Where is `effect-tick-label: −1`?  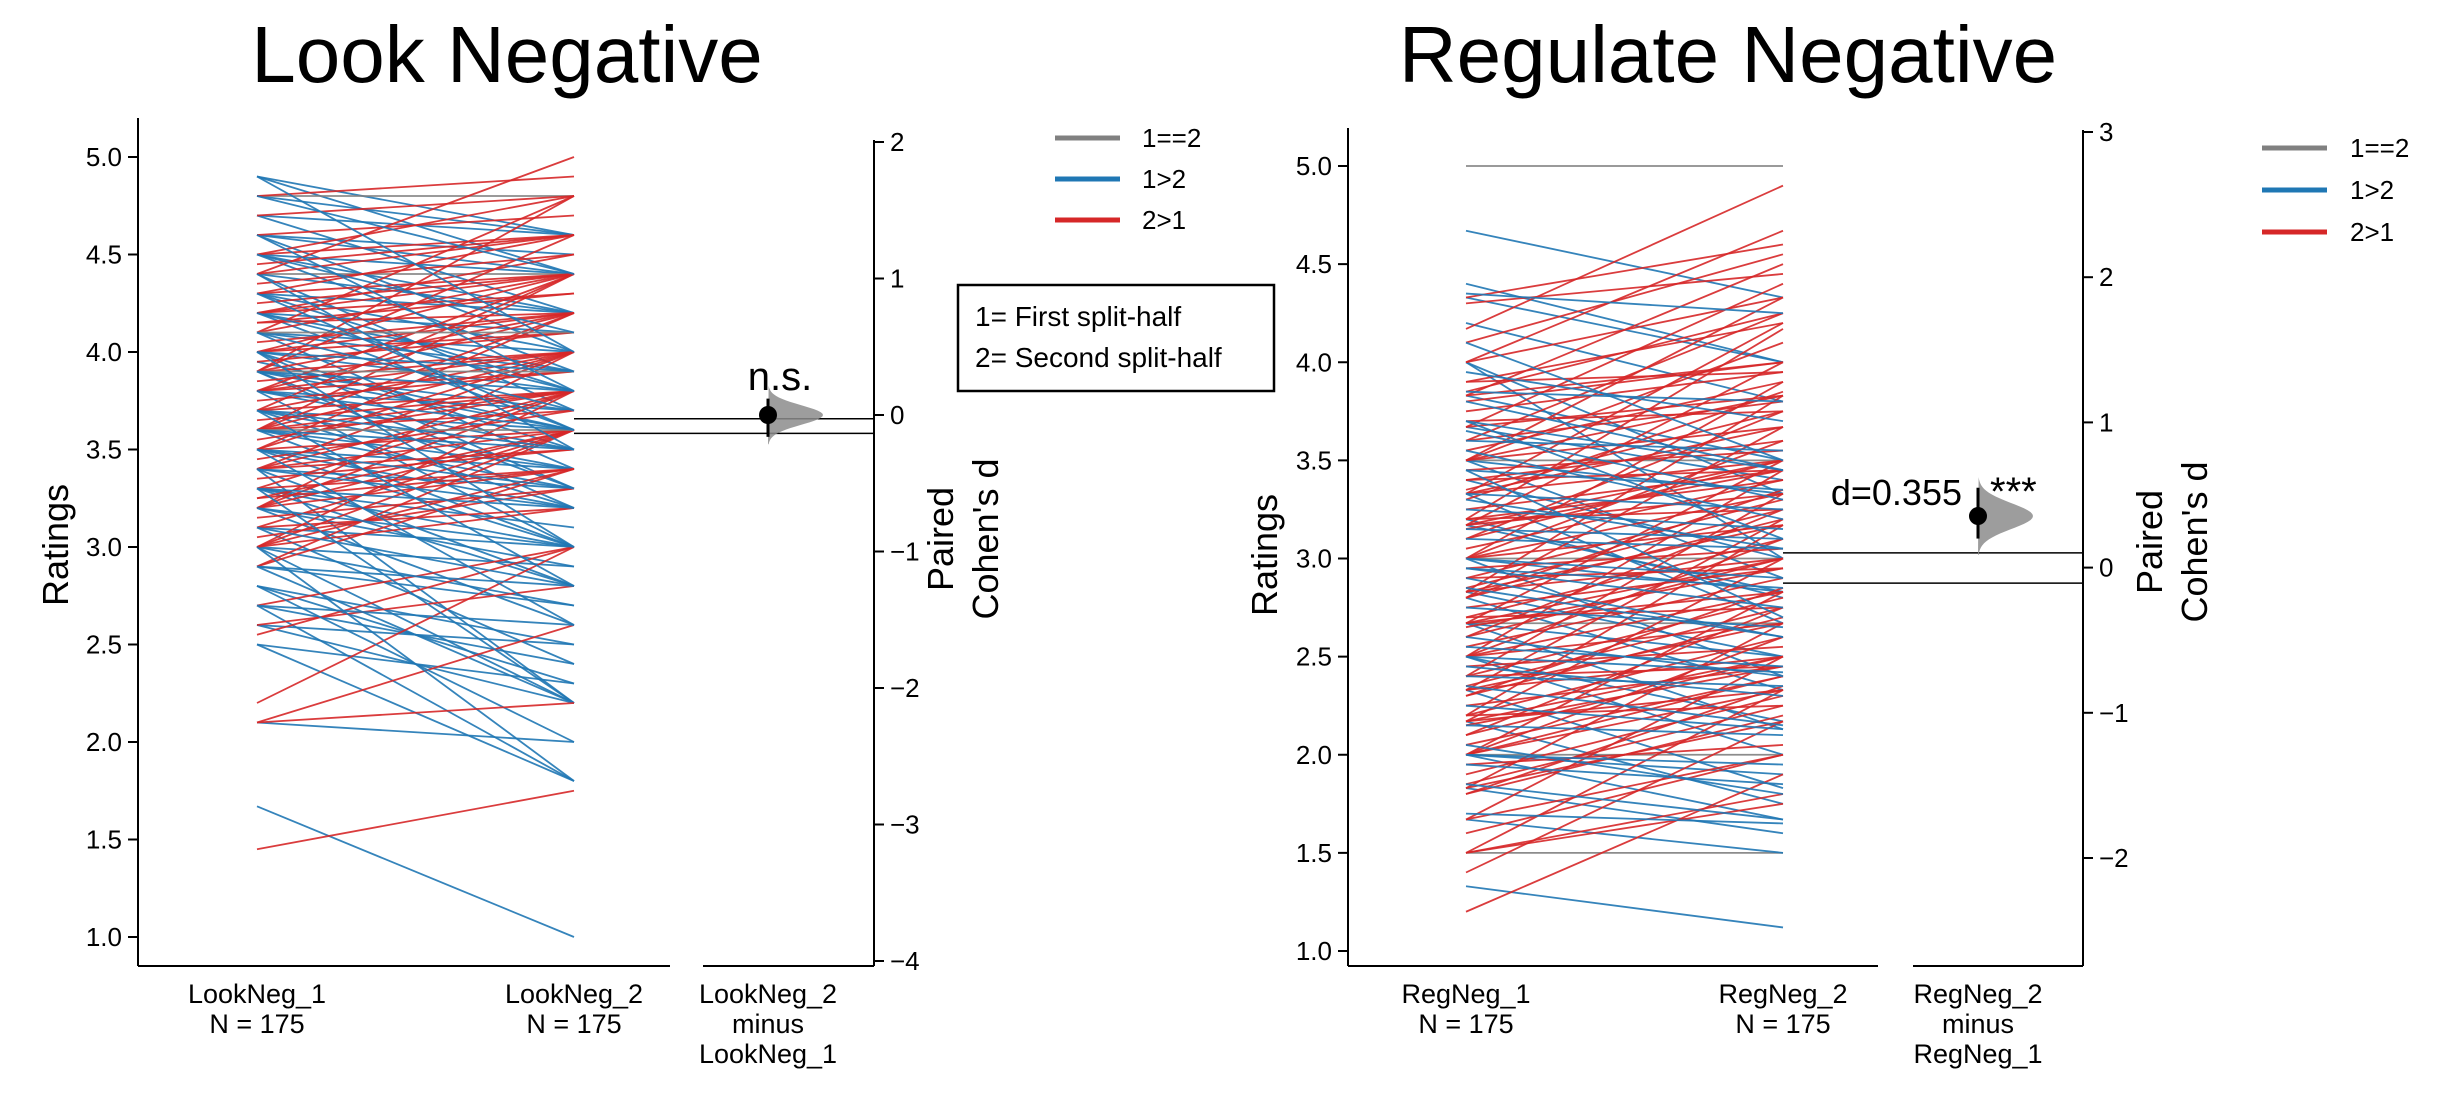
effect-tick-label: −1 is located at coordinates (905, 552).